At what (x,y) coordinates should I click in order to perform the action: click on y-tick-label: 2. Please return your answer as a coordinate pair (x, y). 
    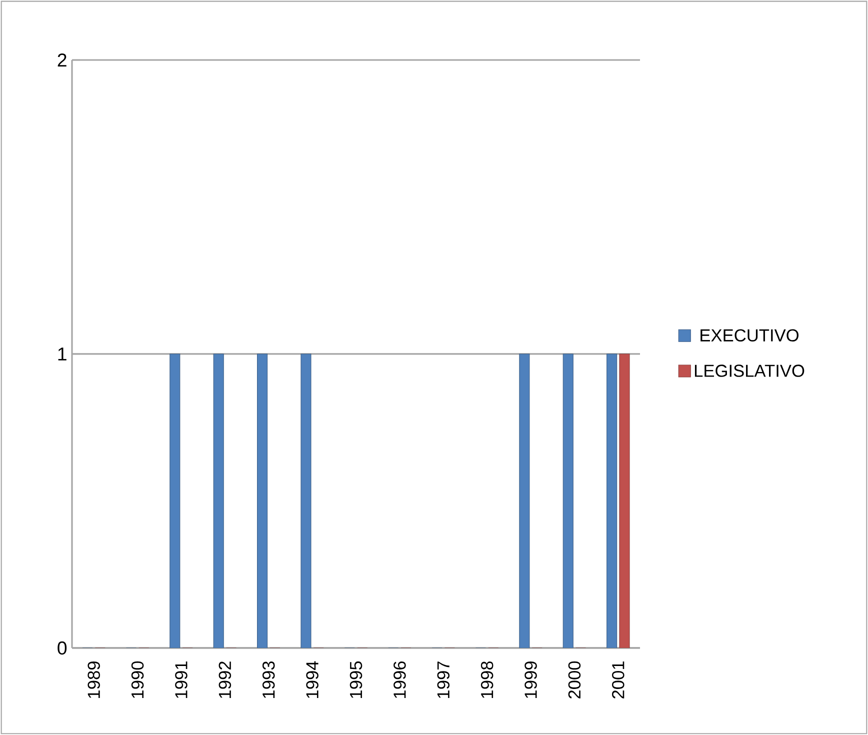
    Looking at the image, I should click on (62, 60).